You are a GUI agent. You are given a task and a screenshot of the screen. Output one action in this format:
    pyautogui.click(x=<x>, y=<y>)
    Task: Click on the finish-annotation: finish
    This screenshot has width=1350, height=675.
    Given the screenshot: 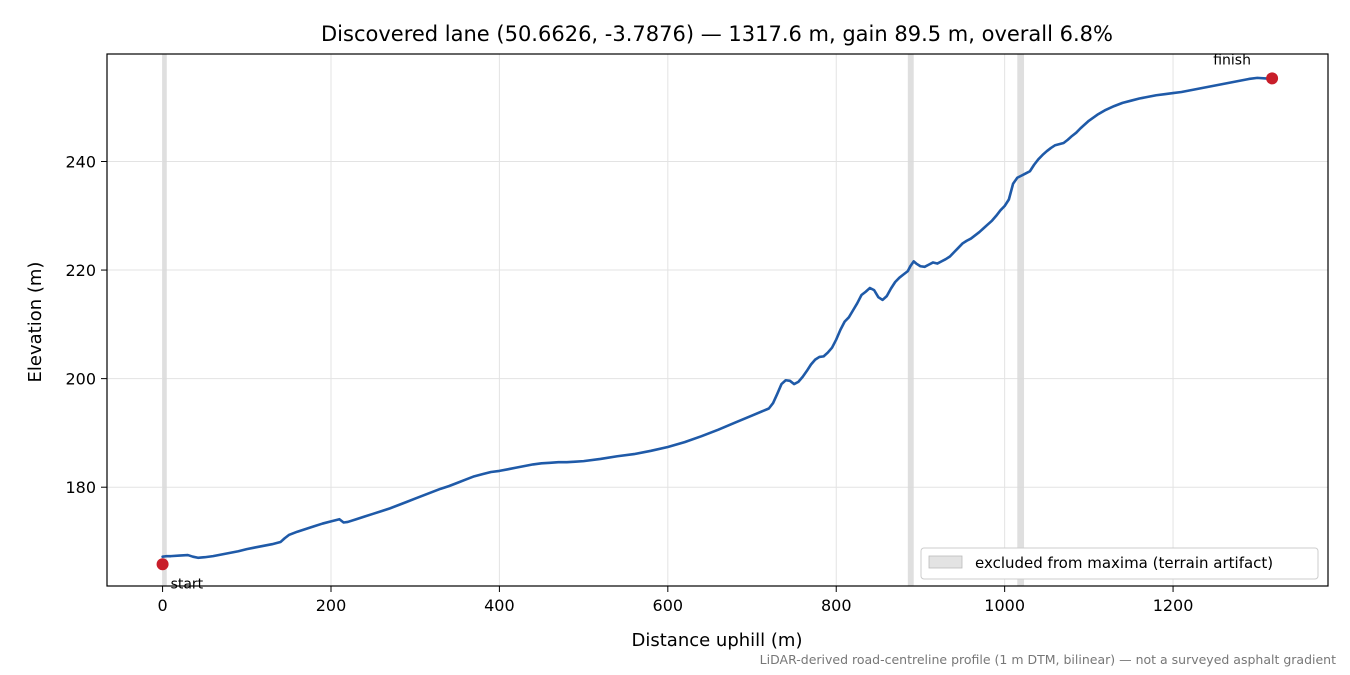 What is the action you would take?
    pyautogui.click(x=1232, y=60)
    